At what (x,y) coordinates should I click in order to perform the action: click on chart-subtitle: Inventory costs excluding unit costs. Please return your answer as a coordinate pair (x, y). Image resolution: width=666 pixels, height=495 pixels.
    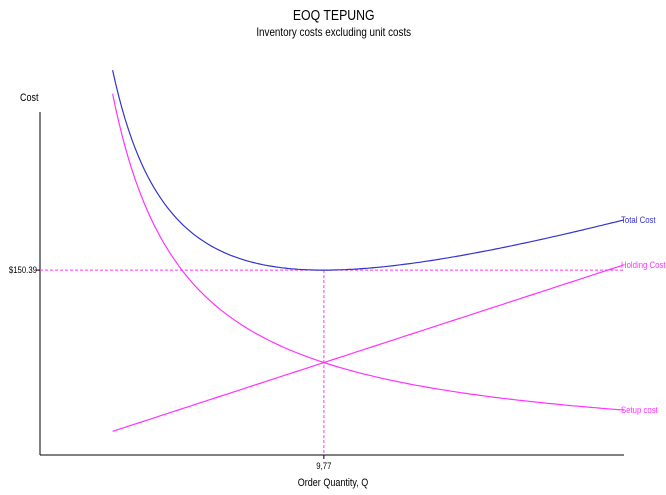
    Looking at the image, I should click on (334, 32).